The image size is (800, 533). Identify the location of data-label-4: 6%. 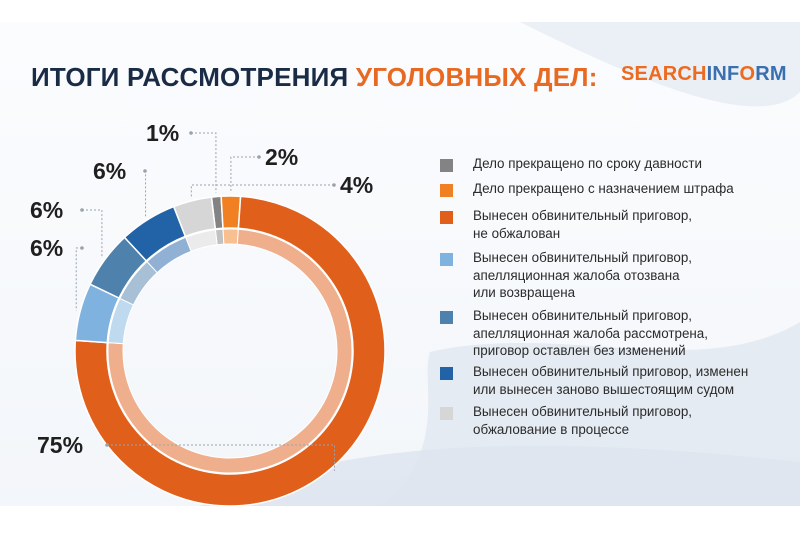
(46, 248).